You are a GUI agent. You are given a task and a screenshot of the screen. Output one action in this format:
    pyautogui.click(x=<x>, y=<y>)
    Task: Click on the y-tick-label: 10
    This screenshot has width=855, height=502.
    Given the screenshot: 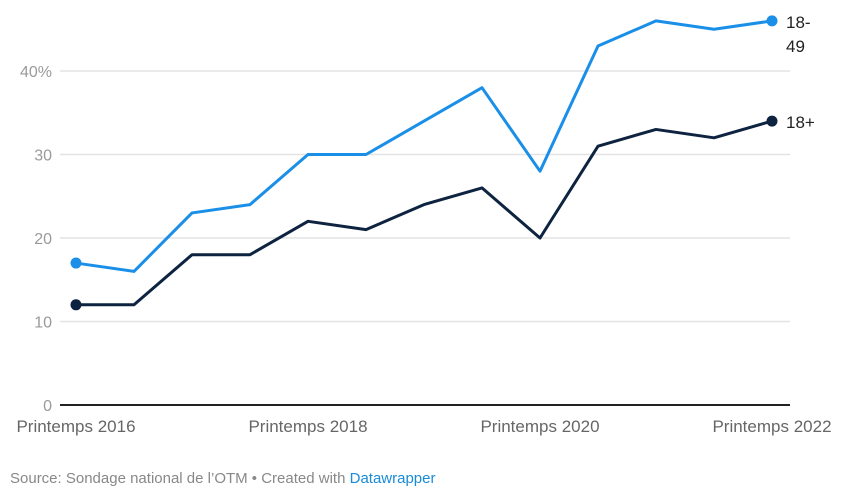 What is the action you would take?
    pyautogui.click(x=43, y=323)
    